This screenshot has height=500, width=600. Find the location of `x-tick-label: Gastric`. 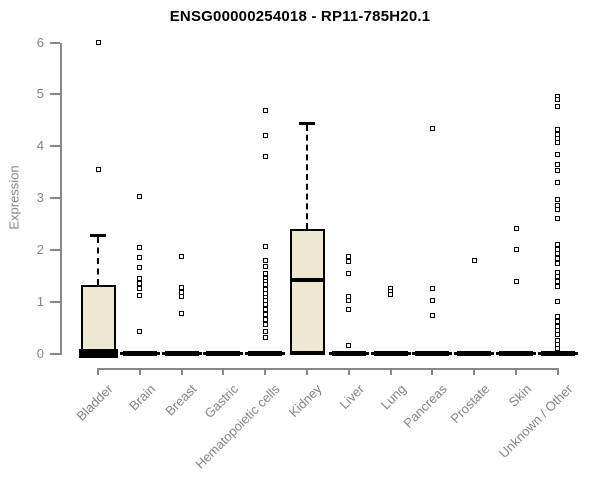

x-tick-label: Gastric is located at coordinates (221, 401).